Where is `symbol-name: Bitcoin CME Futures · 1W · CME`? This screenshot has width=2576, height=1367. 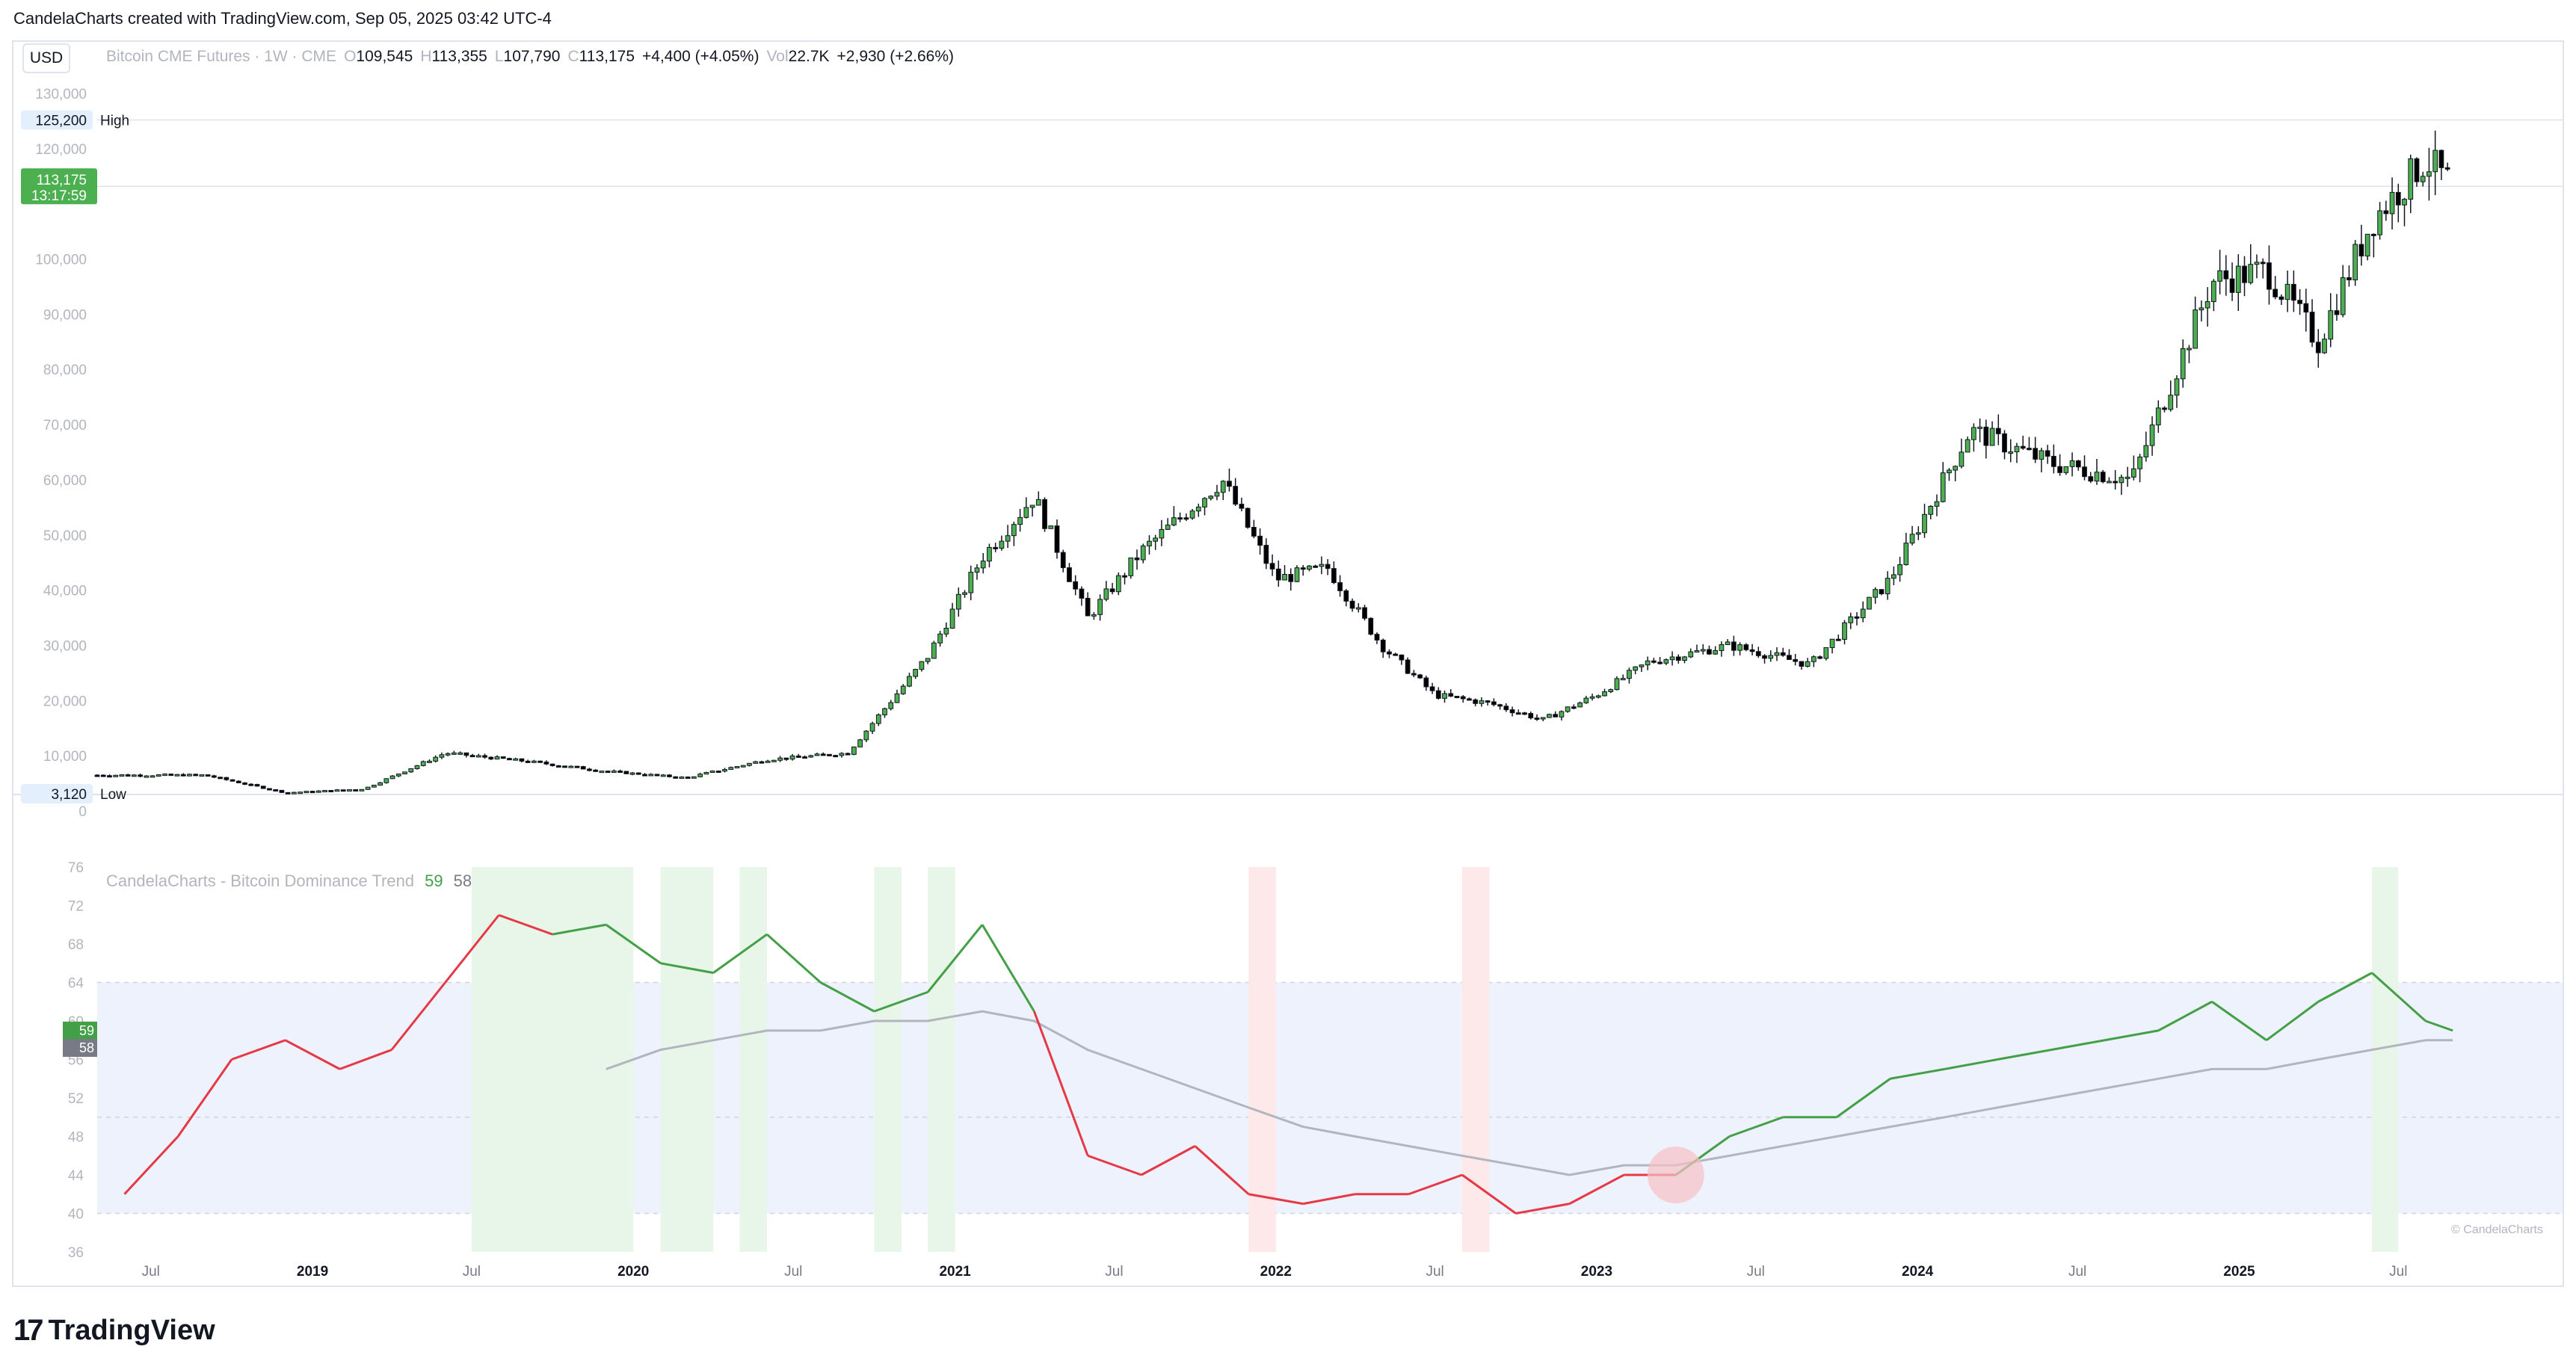 symbol-name: Bitcoin CME Futures · 1W · CME is located at coordinates (221, 56).